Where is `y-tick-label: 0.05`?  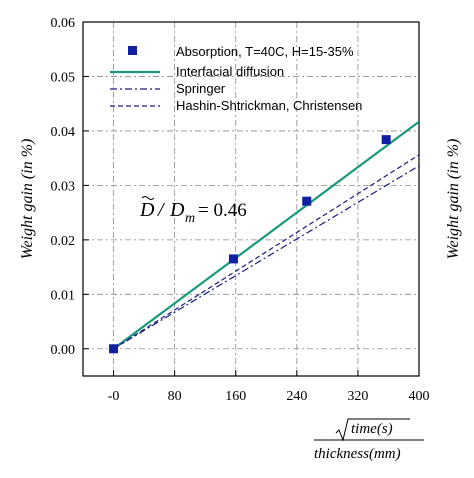
y-tick-label: 0.05 is located at coordinates (63, 77).